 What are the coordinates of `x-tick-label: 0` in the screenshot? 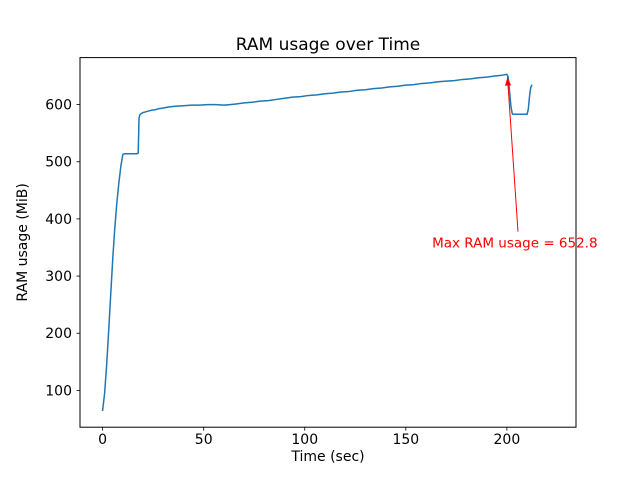 It's located at (102, 440).